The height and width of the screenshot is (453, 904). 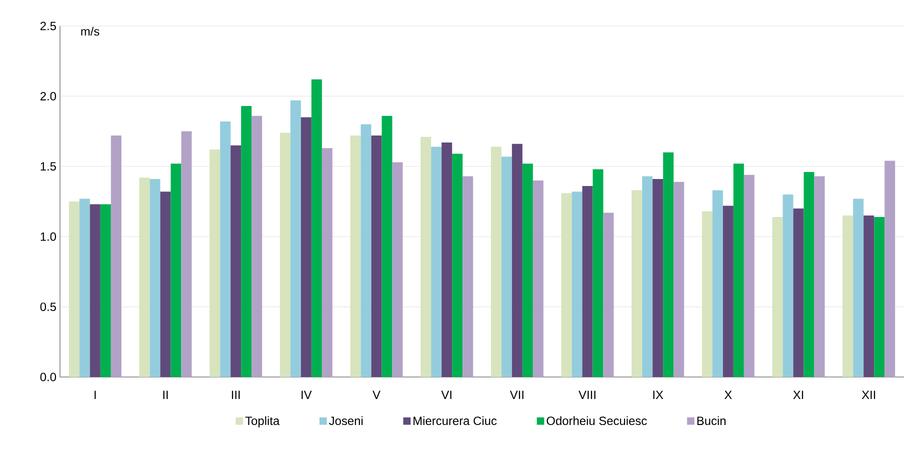 What do you see at coordinates (446, 394) in the screenshot?
I see `x-tick-label: VI` at bounding box center [446, 394].